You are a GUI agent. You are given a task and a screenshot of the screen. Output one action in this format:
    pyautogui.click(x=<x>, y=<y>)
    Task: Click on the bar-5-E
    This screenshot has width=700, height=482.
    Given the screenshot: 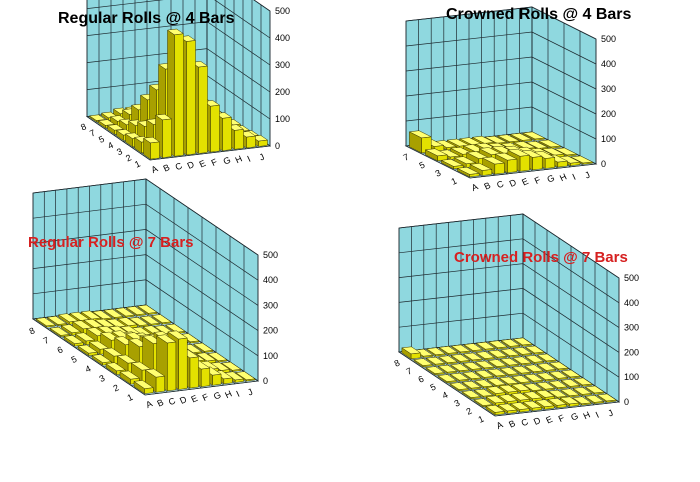 What is the action you would take?
    pyautogui.click(x=496, y=373)
    